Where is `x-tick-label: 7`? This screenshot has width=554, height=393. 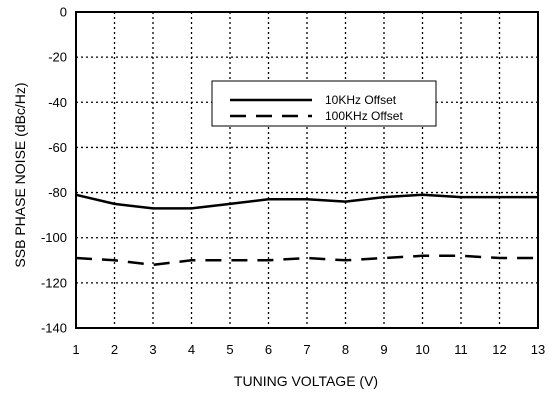 x-tick-label: 7 is located at coordinates (306, 349).